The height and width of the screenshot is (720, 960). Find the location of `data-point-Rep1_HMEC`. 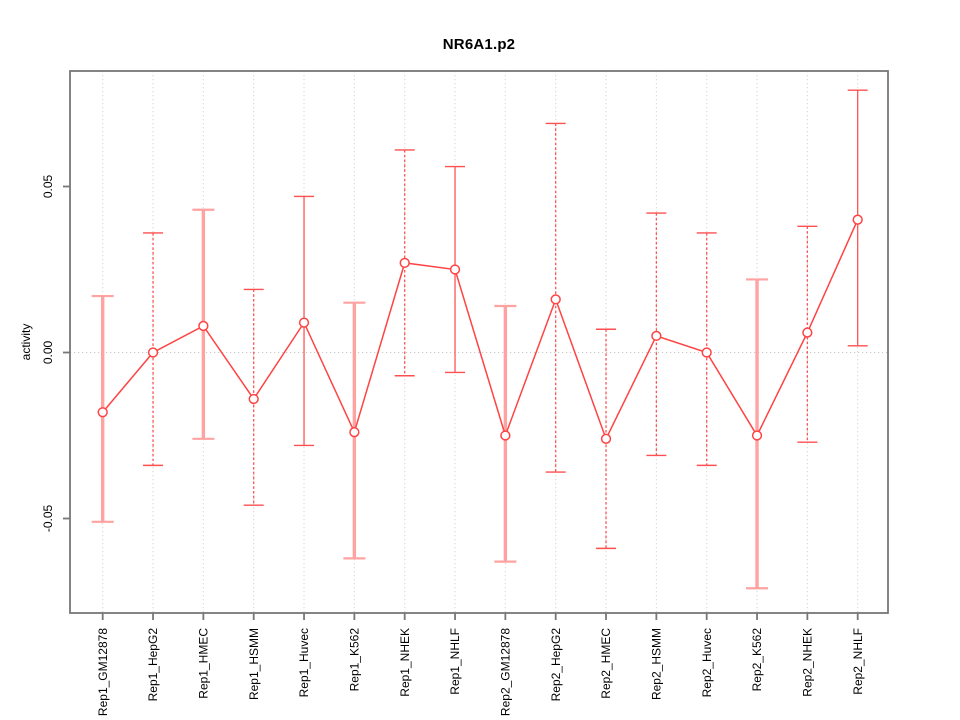

data-point-Rep1_HMEC is located at coordinates (203, 326).